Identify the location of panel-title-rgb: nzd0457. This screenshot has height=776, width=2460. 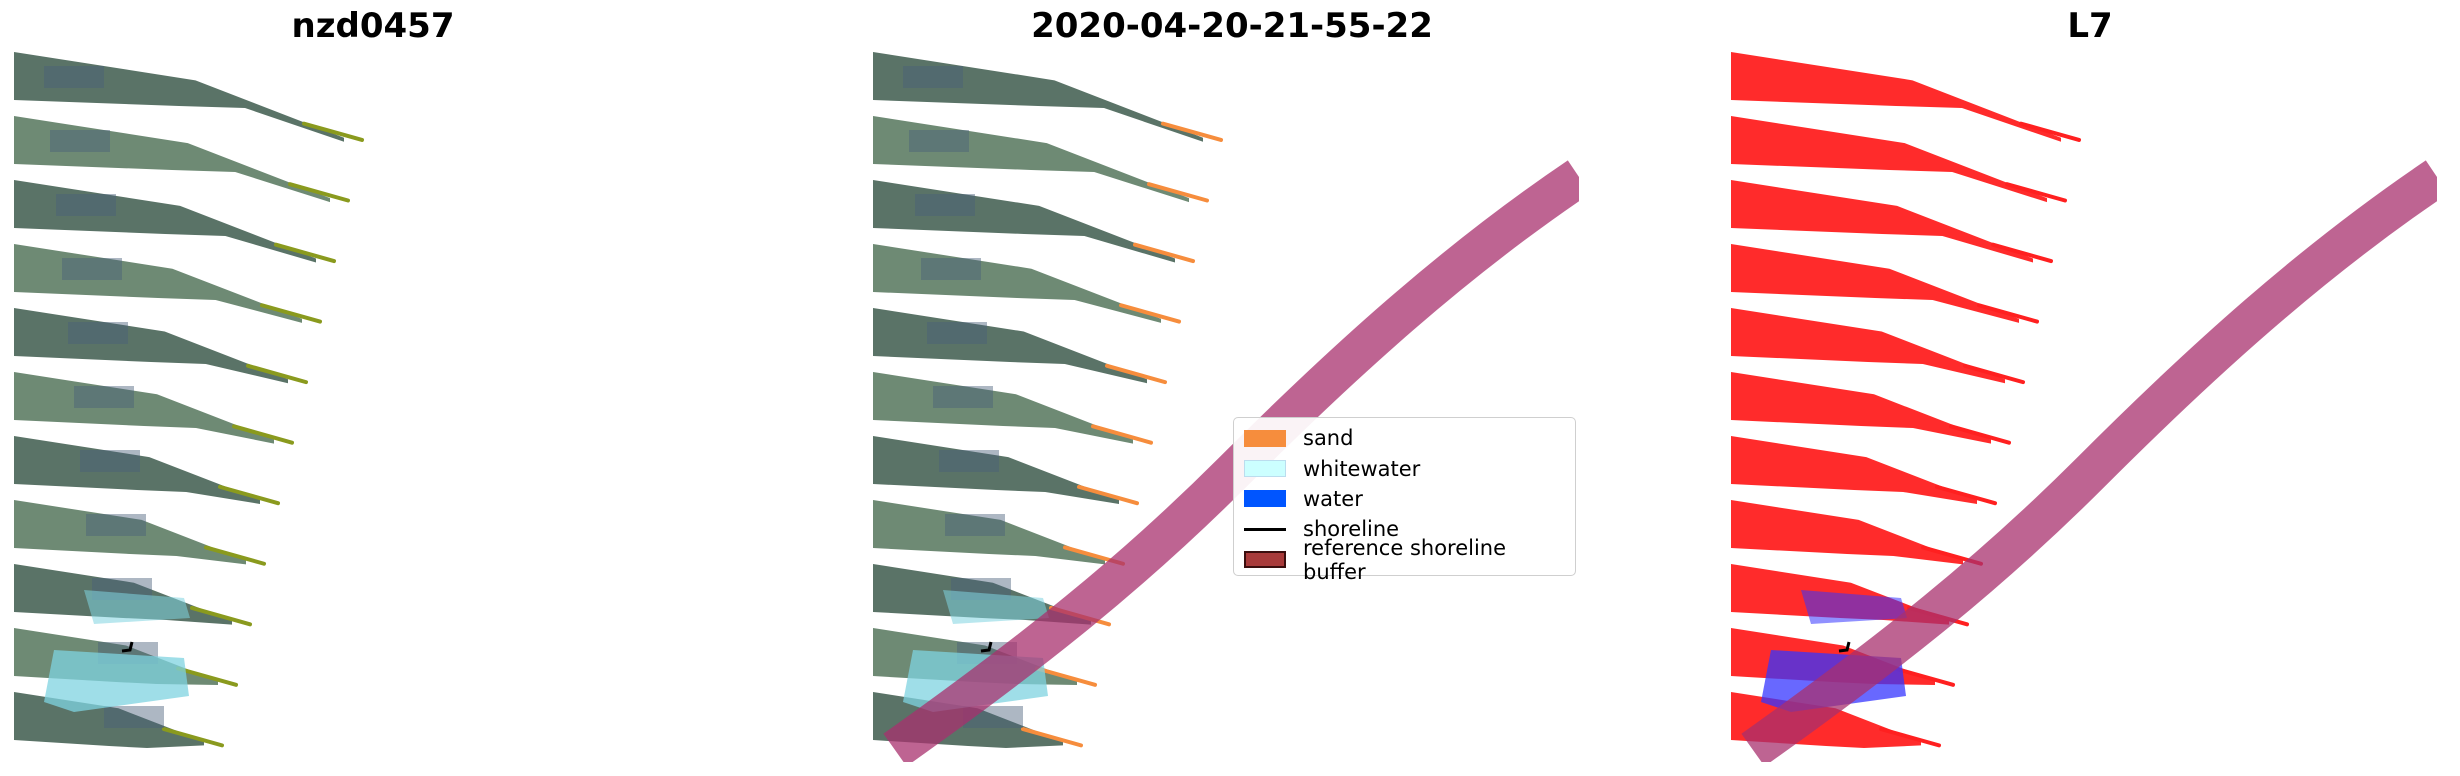
(373, 26).